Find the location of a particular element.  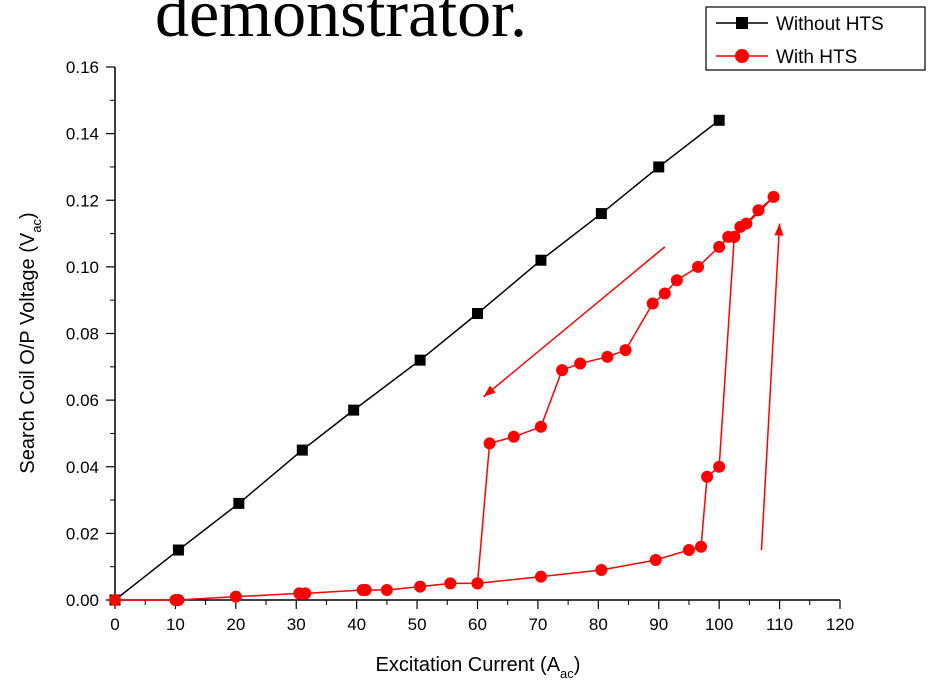

y-tick-label: 0.00 is located at coordinates (82, 600).